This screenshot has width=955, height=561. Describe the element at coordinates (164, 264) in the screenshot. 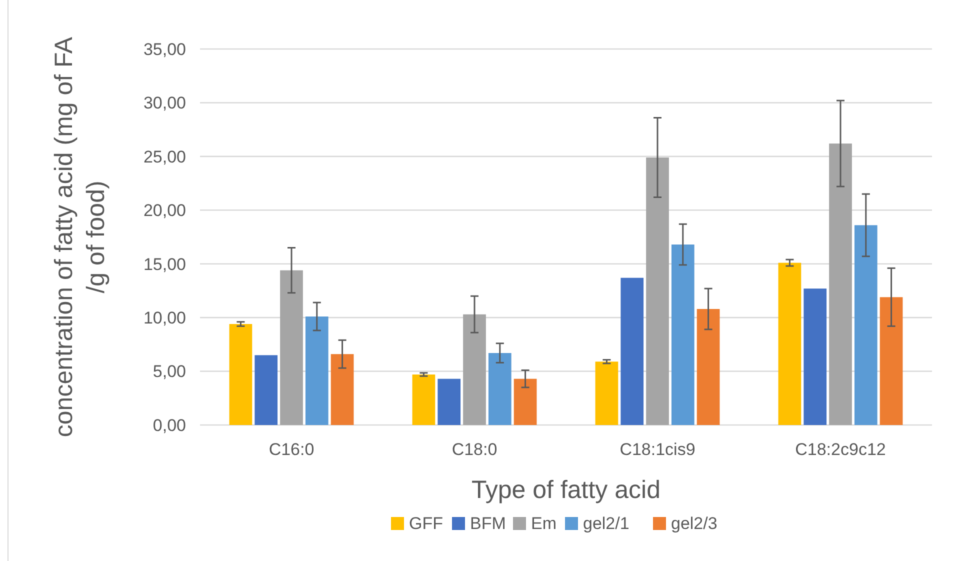

I see `y-tick-label: 15,00` at that location.